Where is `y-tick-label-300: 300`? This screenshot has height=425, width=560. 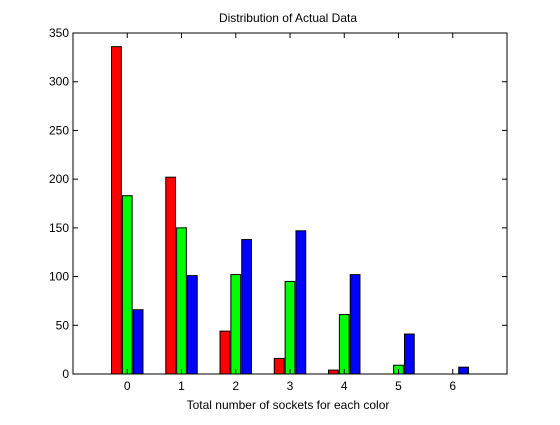 y-tick-label-300: 300 is located at coordinates (59, 82).